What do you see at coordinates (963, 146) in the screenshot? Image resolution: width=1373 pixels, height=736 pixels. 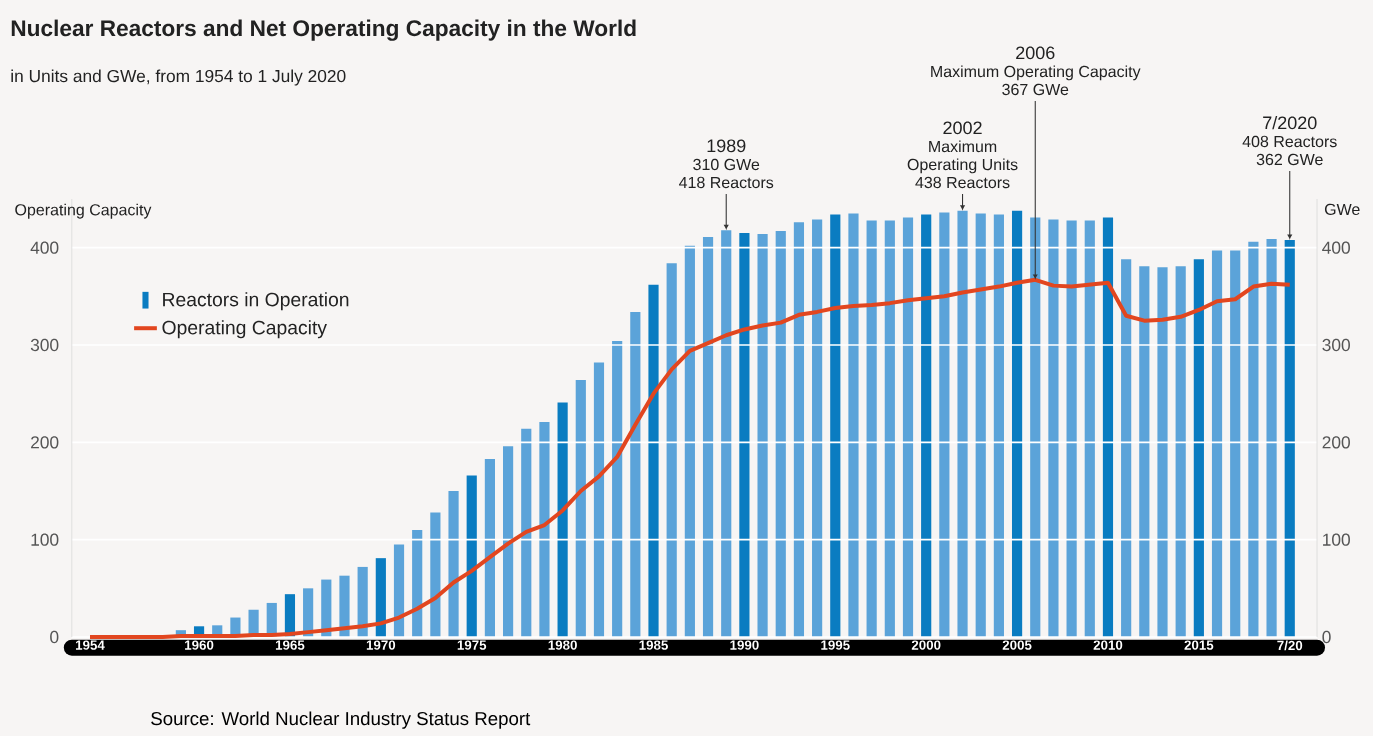 I see `text: Maximum` at bounding box center [963, 146].